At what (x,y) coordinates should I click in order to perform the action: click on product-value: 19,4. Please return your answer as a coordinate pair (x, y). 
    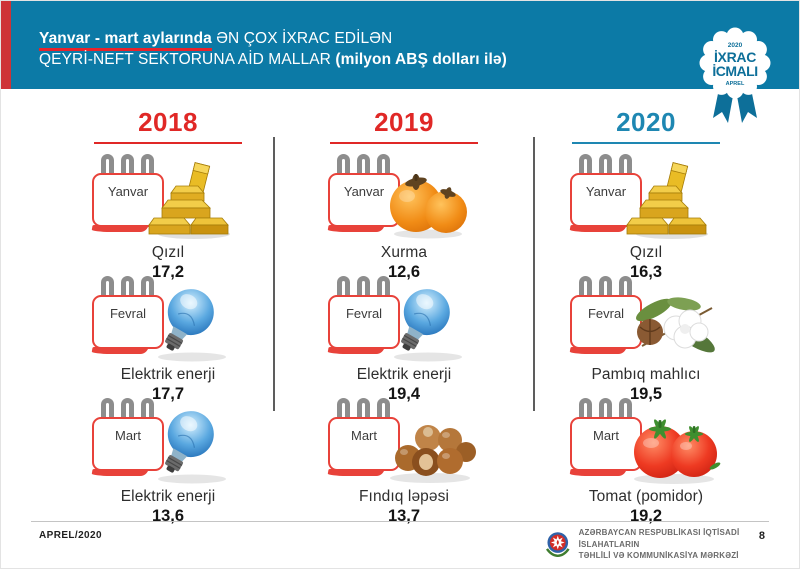
    Looking at the image, I should click on (404, 394).